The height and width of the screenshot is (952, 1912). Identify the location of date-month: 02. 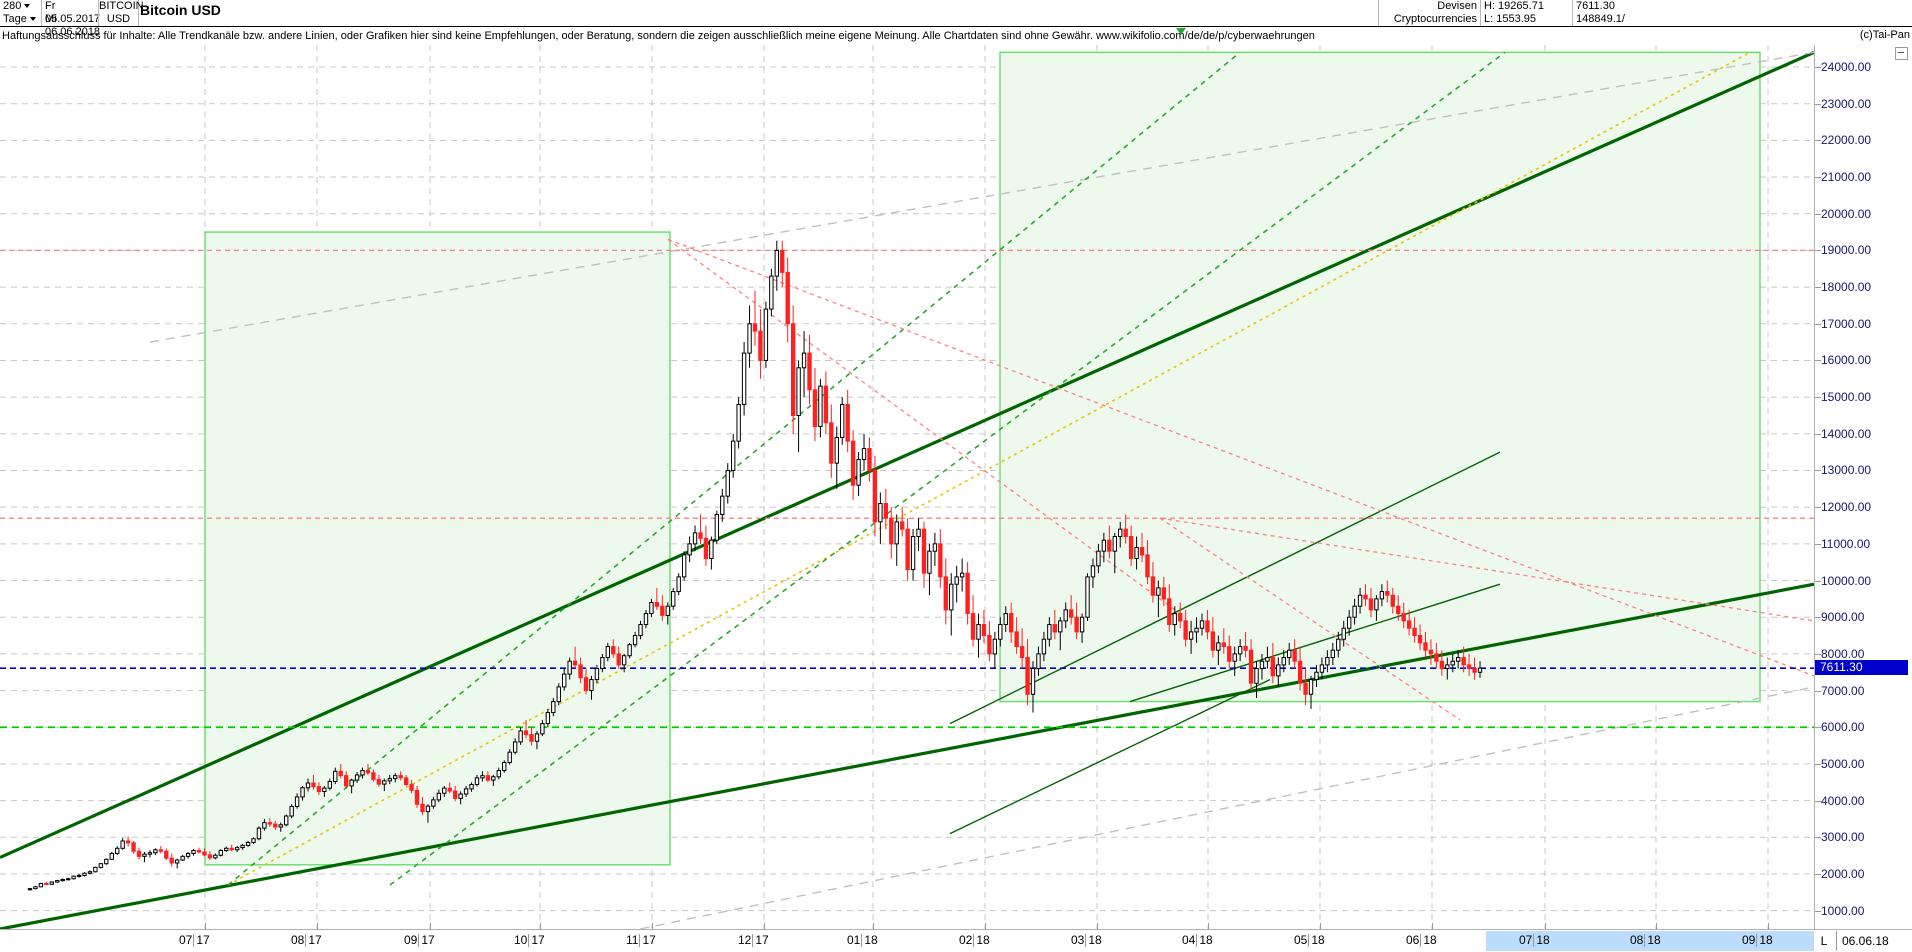
(967, 940).